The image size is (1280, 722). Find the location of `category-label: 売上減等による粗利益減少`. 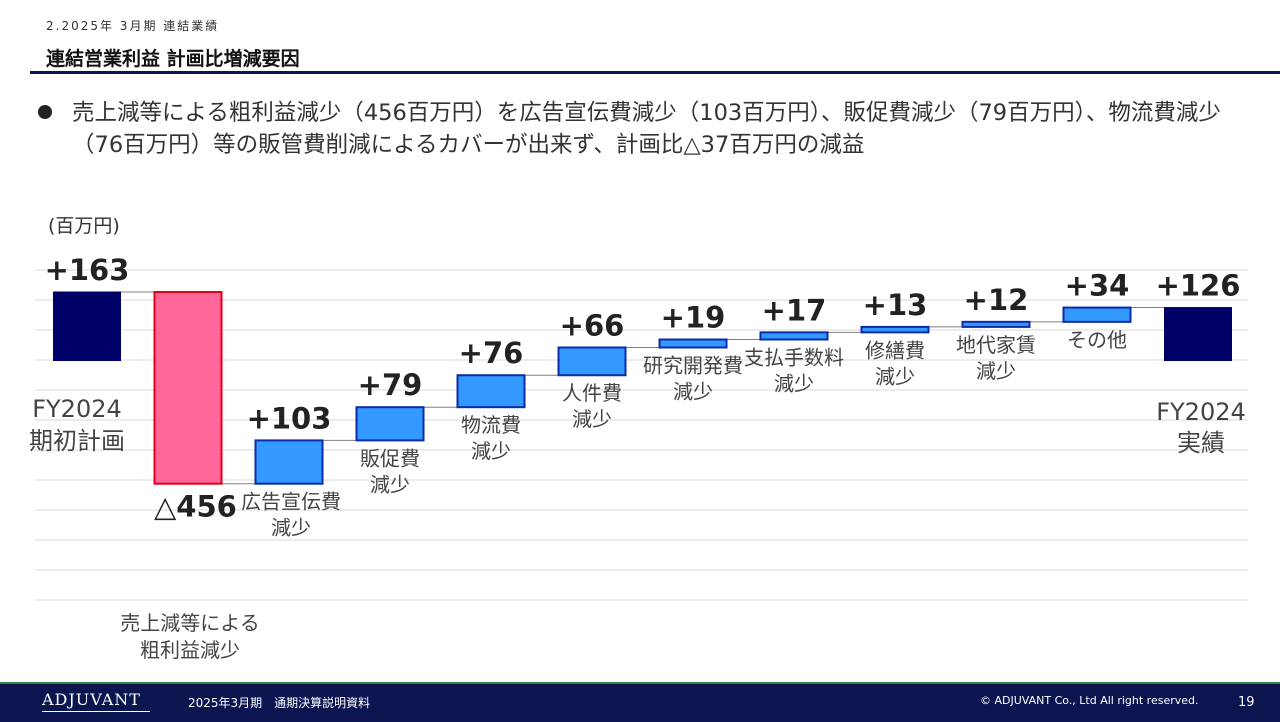

category-label: 売上減等による粗利益減少 is located at coordinates (189, 636).